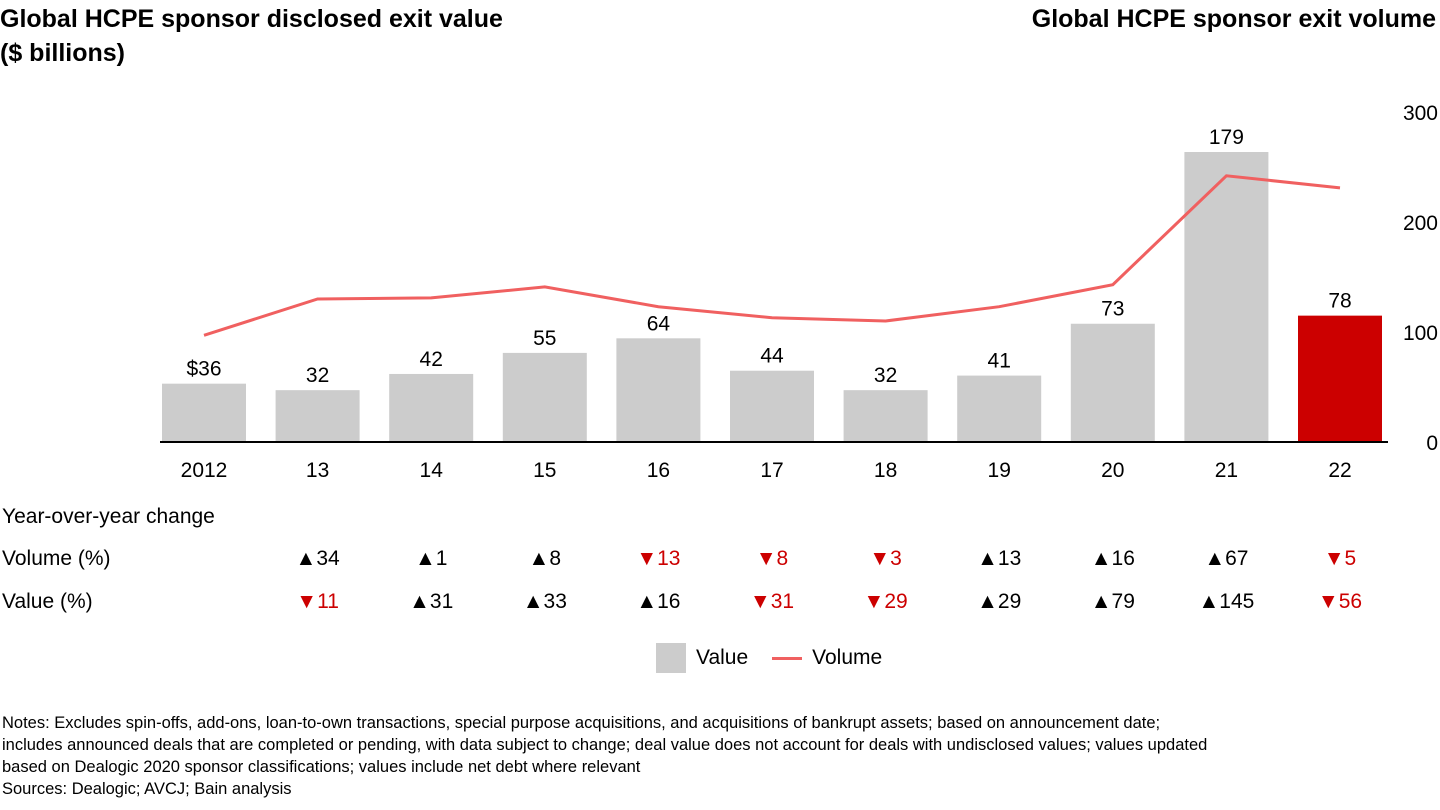 The width and height of the screenshot is (1440, 810). Describe the element at coordinates (317, 375) in the screenshot. I see `bar-value-label: 32` at that location.